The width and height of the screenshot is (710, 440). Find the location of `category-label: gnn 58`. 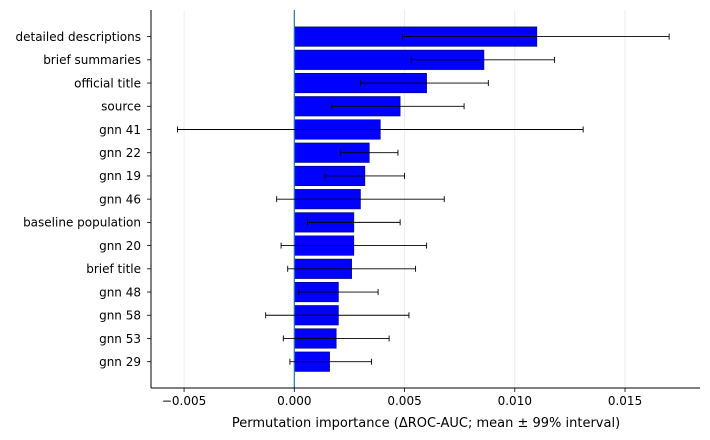

category-label: gnn 58 is located at coordinates (120, 316).